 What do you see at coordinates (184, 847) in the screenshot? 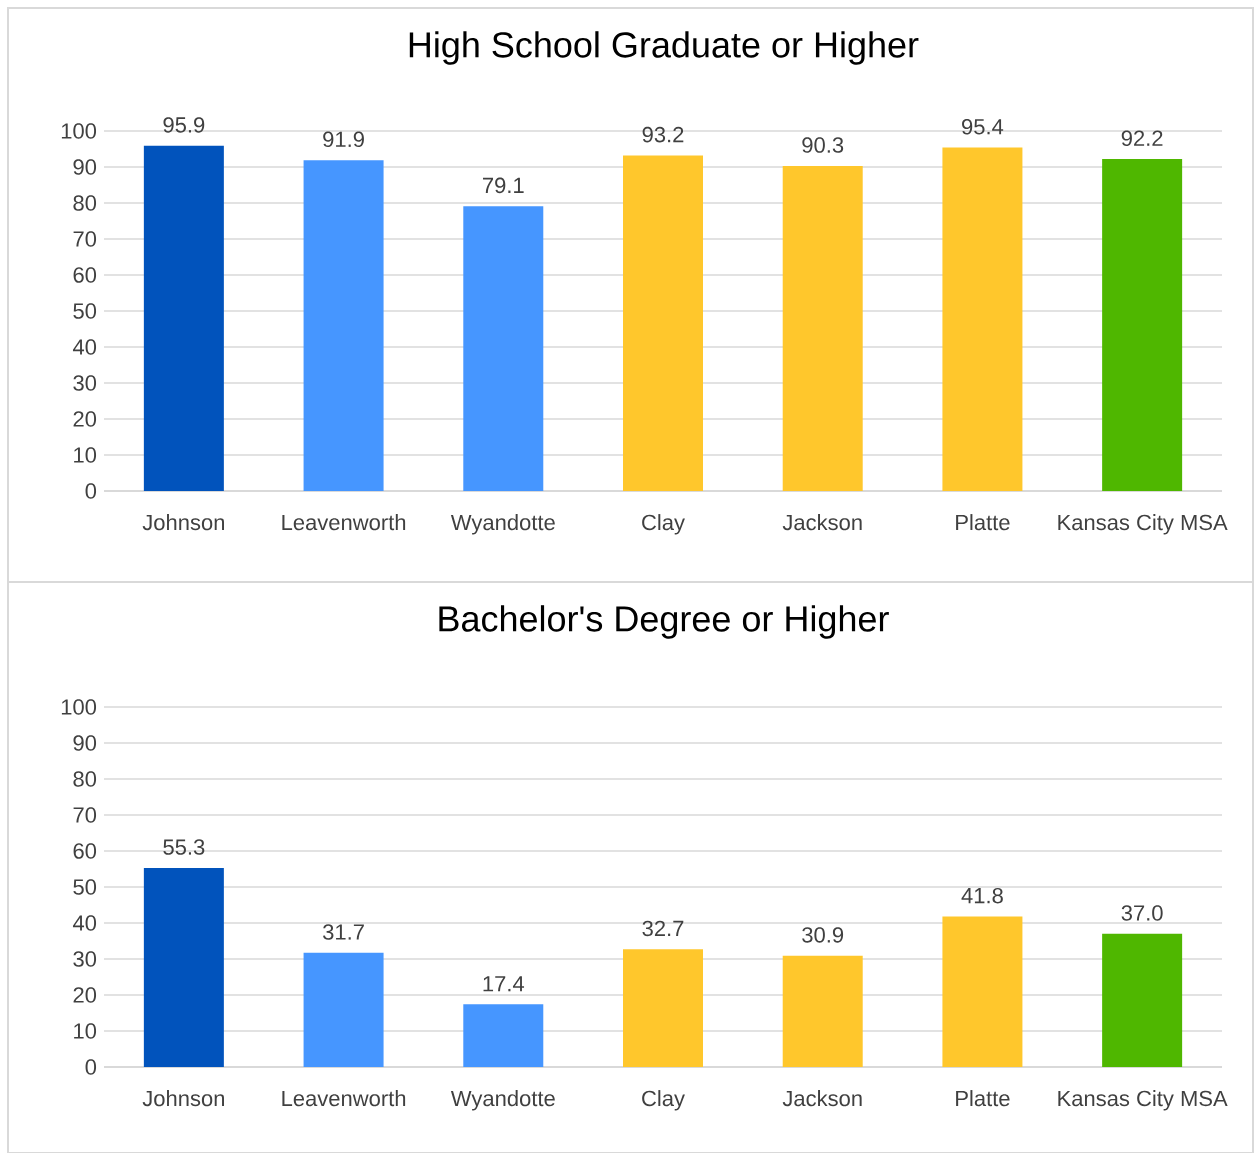
I see `data-label: 55.3` at bounding box center [184, 847].